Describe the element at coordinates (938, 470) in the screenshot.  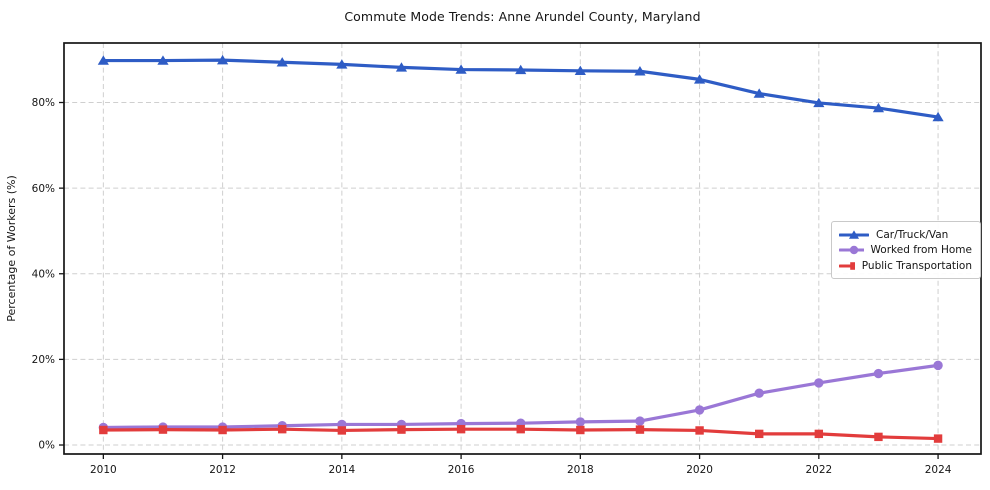
I see `x-tick-label: 2024` at that location.